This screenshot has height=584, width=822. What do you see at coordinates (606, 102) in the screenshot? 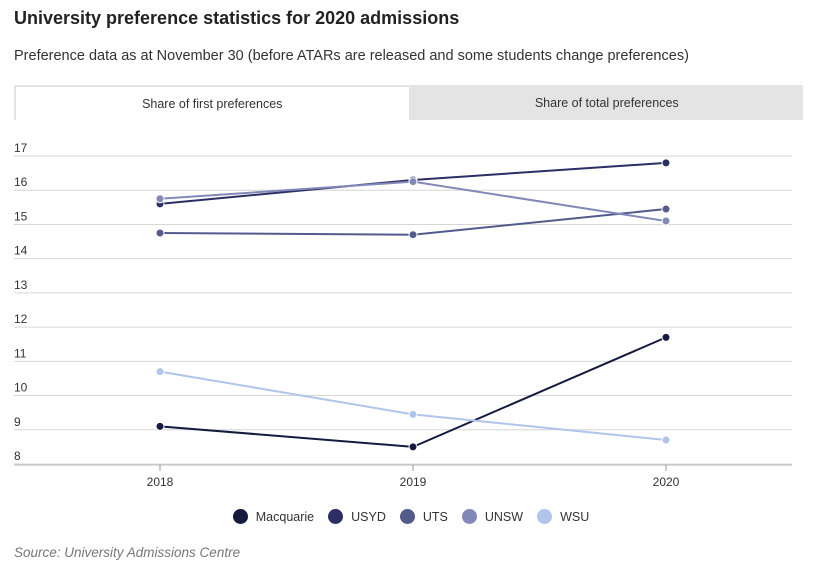
I see `tab-total-preferences: Share of total preferences` at bounding box center [606, 102].